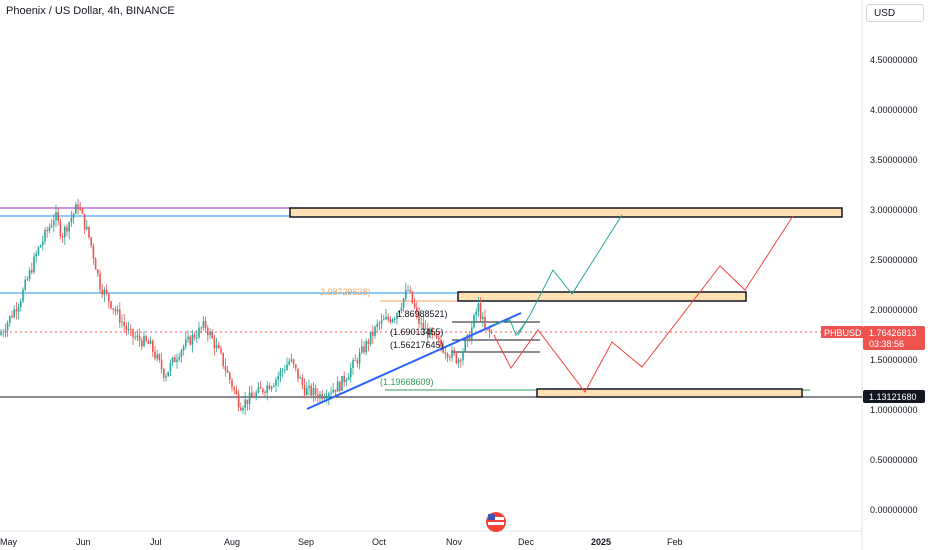 Image resolution: width=932 pixels, height=550 pixels. I want to click on x-tick-label: Sep, so click(306, 542).